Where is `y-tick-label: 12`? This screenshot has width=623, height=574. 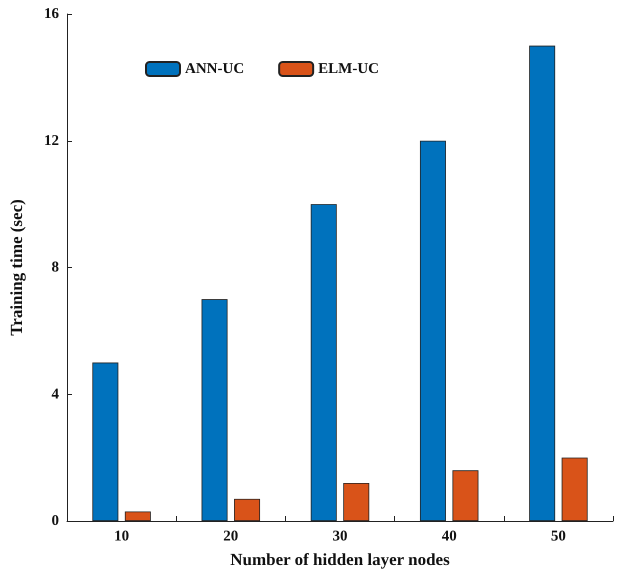 y-tick-label: 12 is located at coordinates (51, 140).